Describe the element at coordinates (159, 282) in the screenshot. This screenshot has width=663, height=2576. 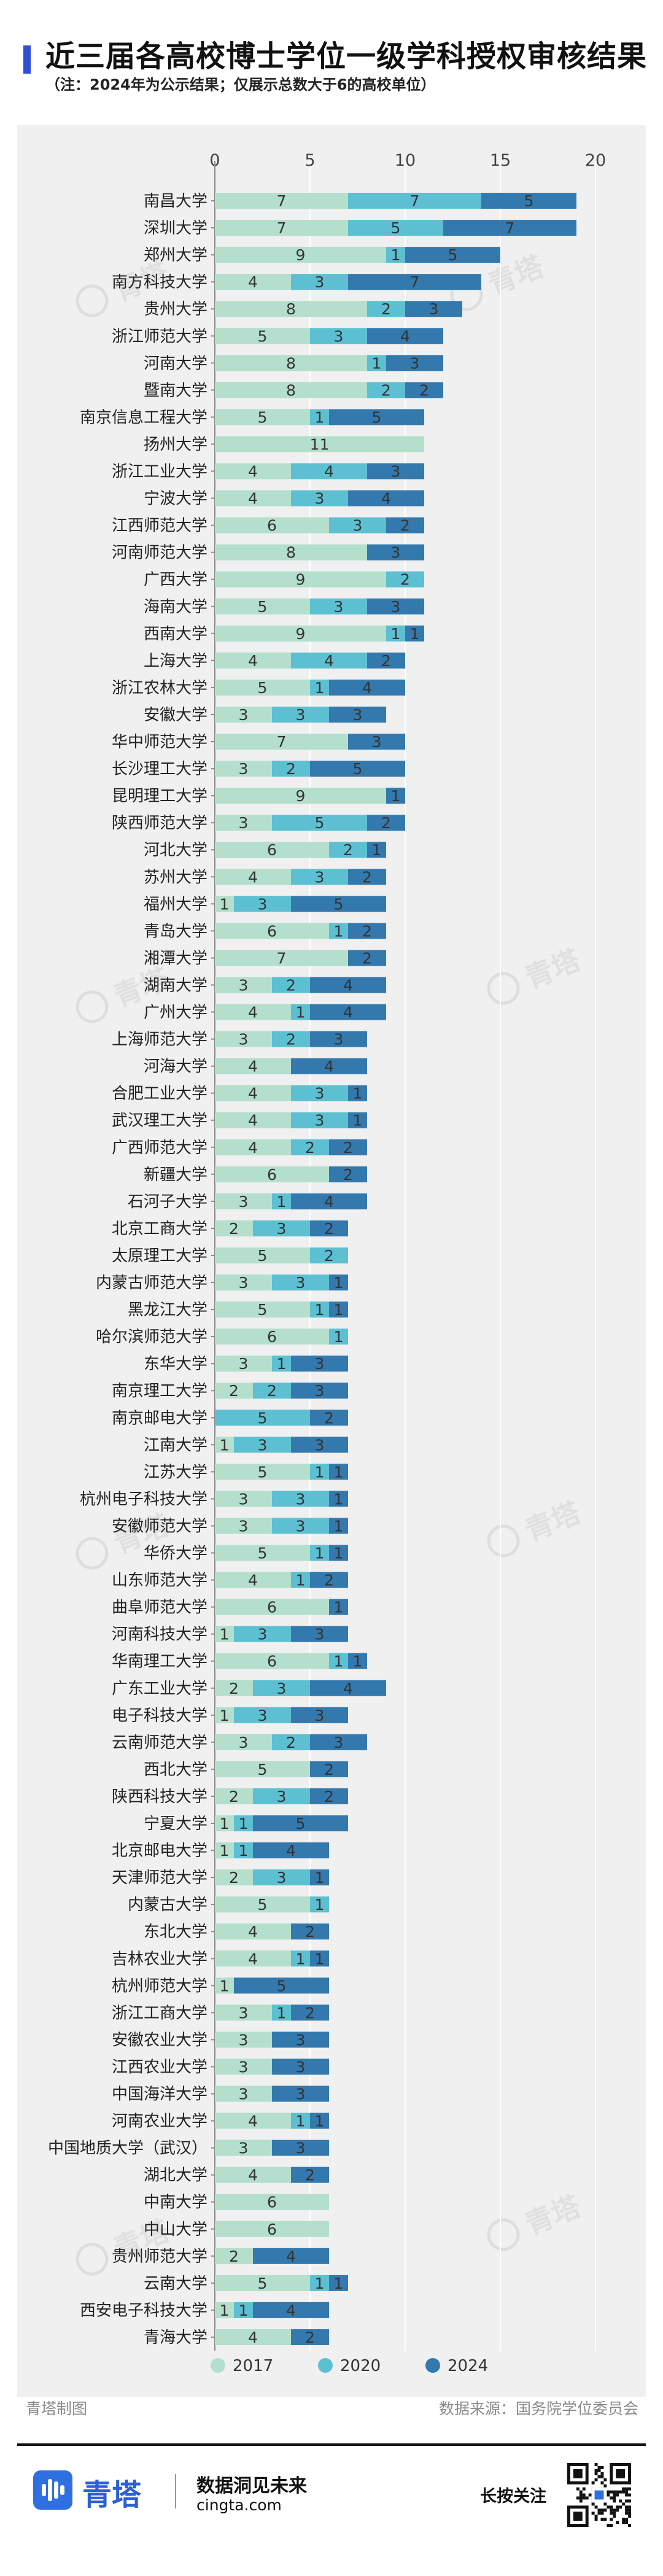
I see `category-label: 南方科技大学` at that location.